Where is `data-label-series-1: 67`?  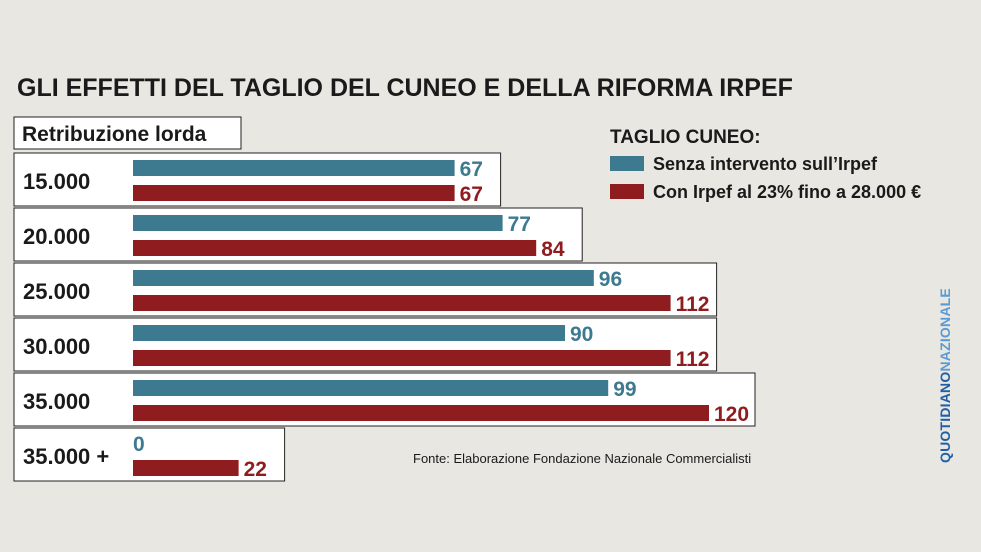 data-label-series-1: 67 is located at coordinates (471, 169).